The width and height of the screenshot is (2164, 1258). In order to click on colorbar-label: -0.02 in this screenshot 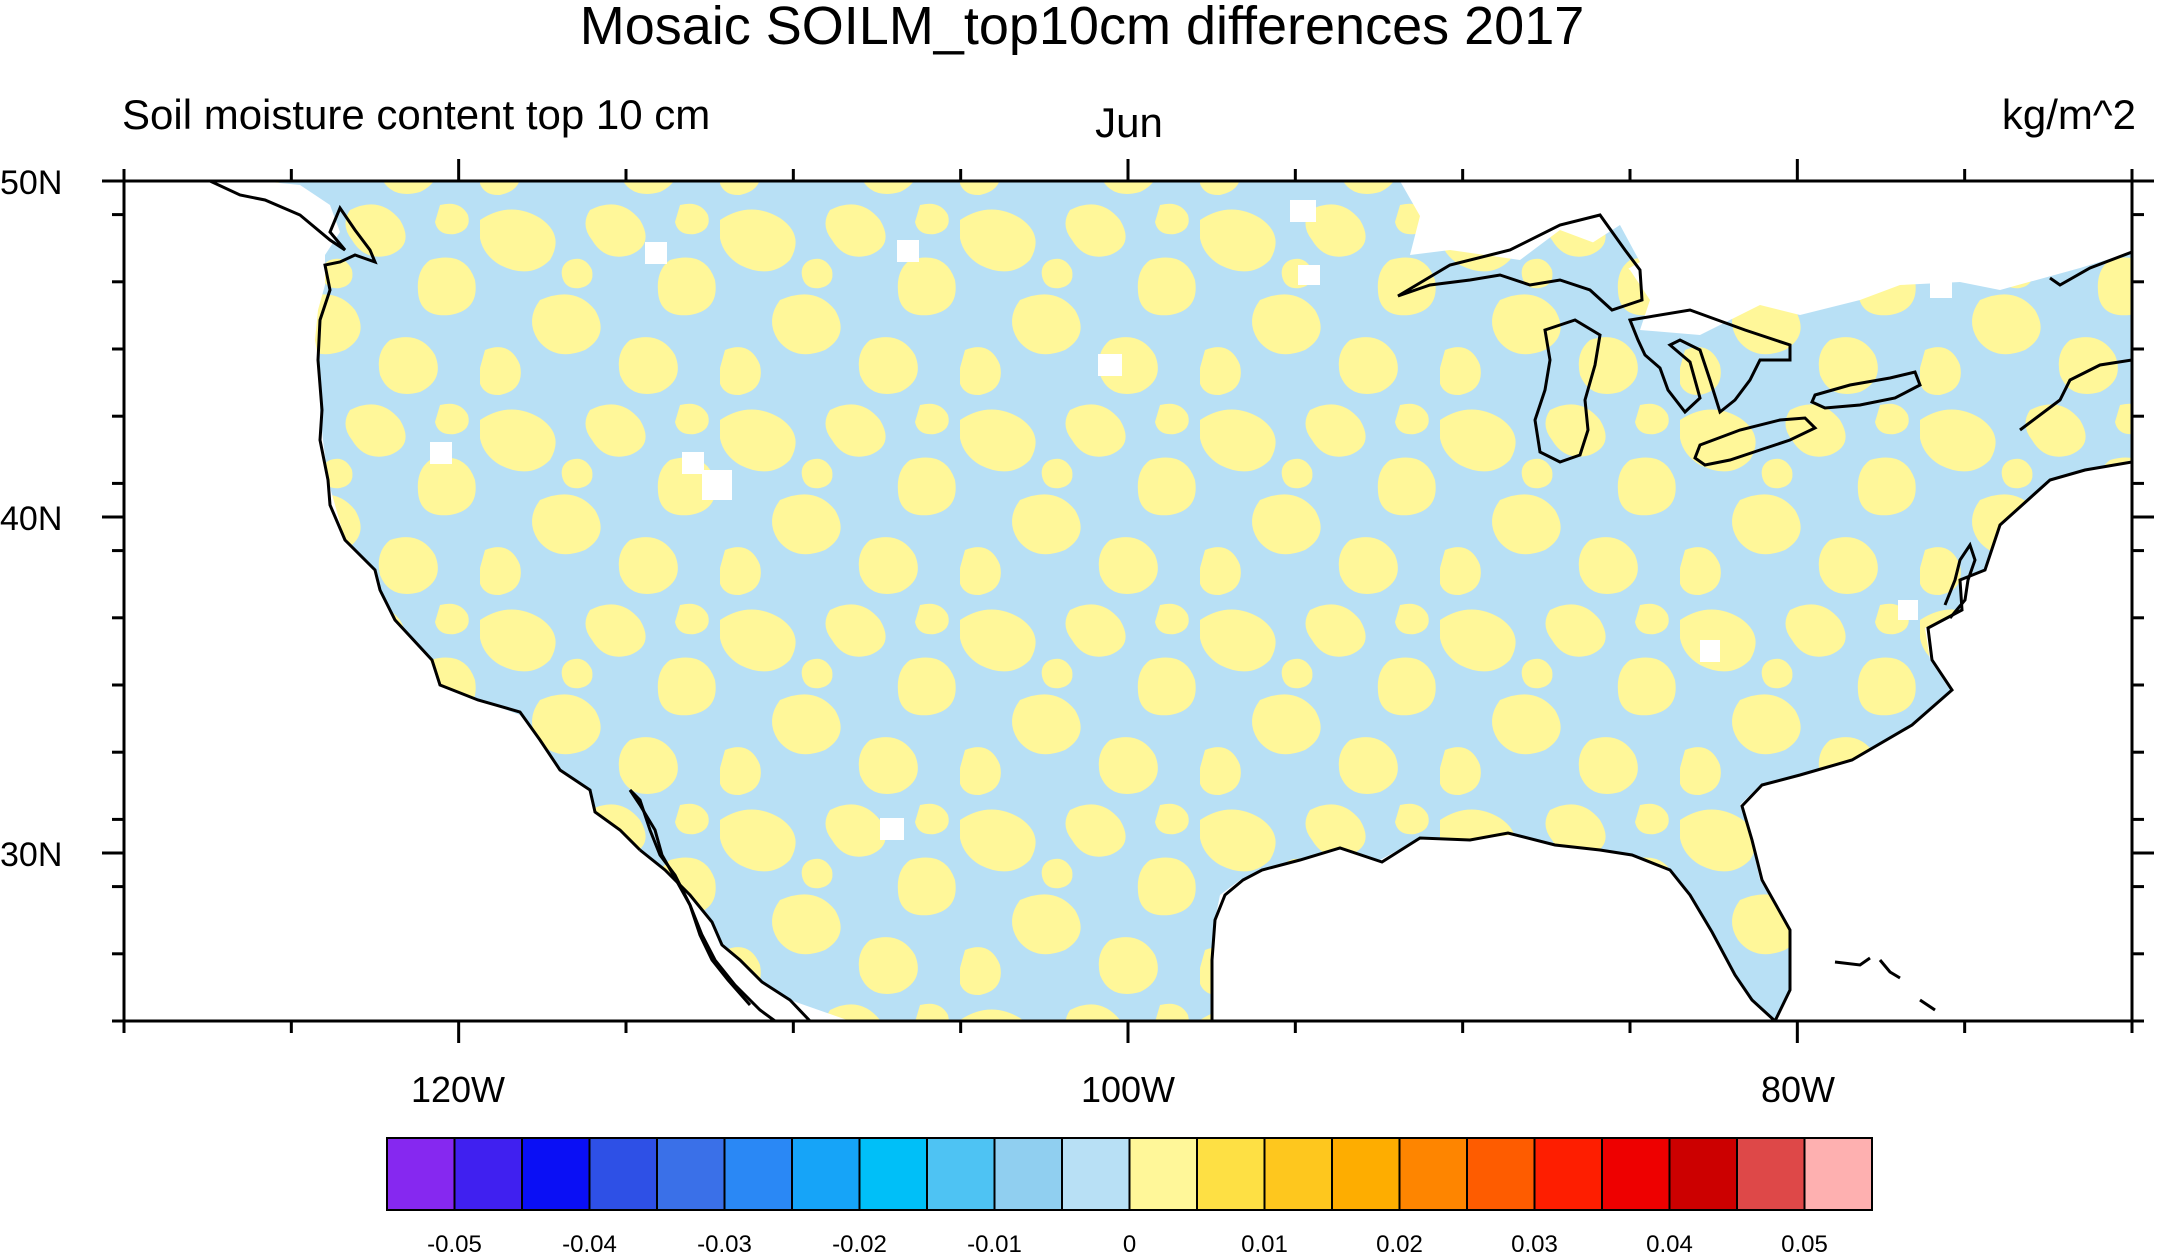, I will do `click(859, 1244)`.